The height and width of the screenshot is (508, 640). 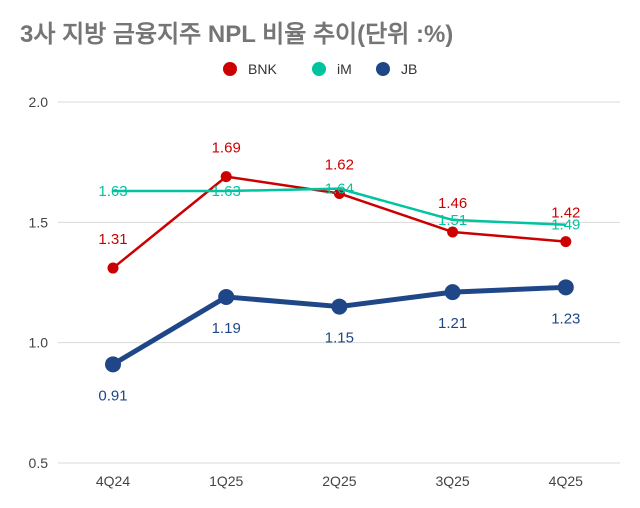 What do you see at coordinates (113, 481) in the screenshot?
I see `x-tick-label: 4Q24` at bounding box center [113, 481].